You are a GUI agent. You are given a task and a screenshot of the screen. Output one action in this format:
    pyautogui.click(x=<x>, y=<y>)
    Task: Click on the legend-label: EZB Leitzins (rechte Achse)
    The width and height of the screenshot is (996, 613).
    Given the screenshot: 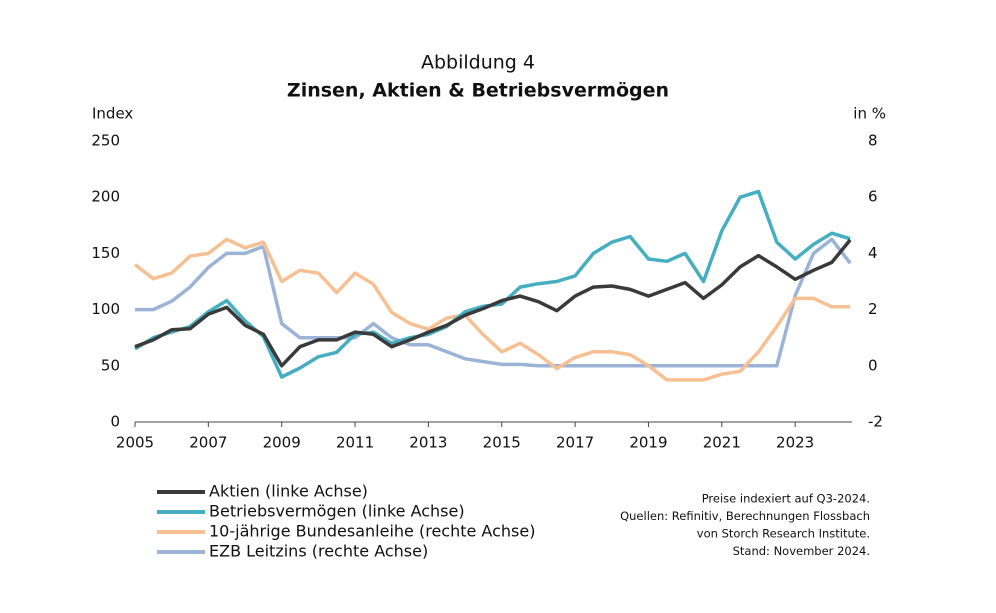 What is the action you would take?
    pyautogui.click(x=318, y=551)
    